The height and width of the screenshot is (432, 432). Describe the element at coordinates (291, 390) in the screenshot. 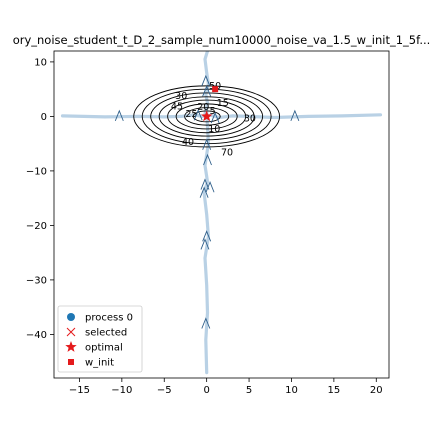

I see `x-tick-label-5: 10` at that location.